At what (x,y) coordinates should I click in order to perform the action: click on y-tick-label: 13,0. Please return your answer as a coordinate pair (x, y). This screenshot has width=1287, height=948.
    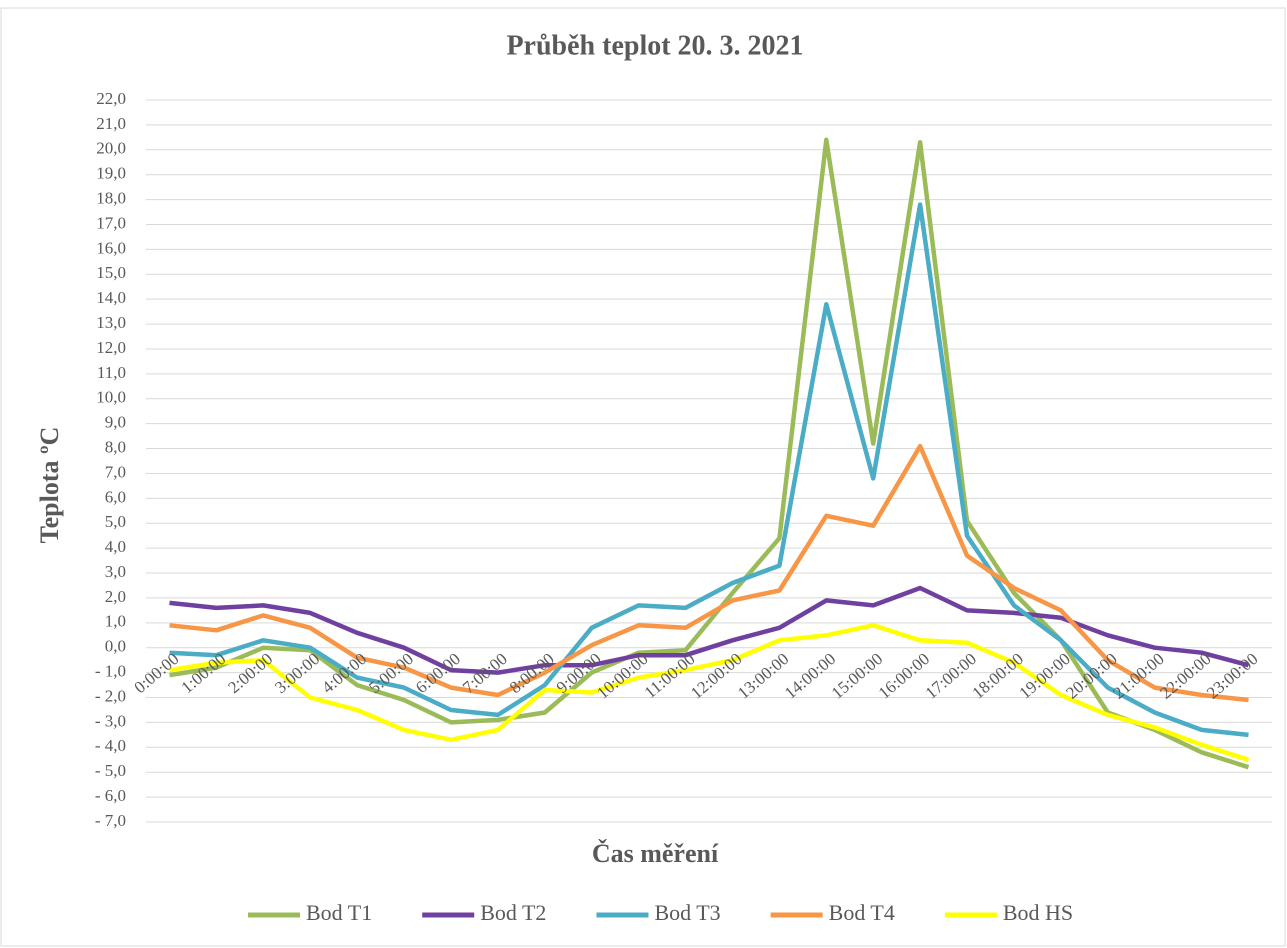
    Looking at the image, I should click on (111, 322).